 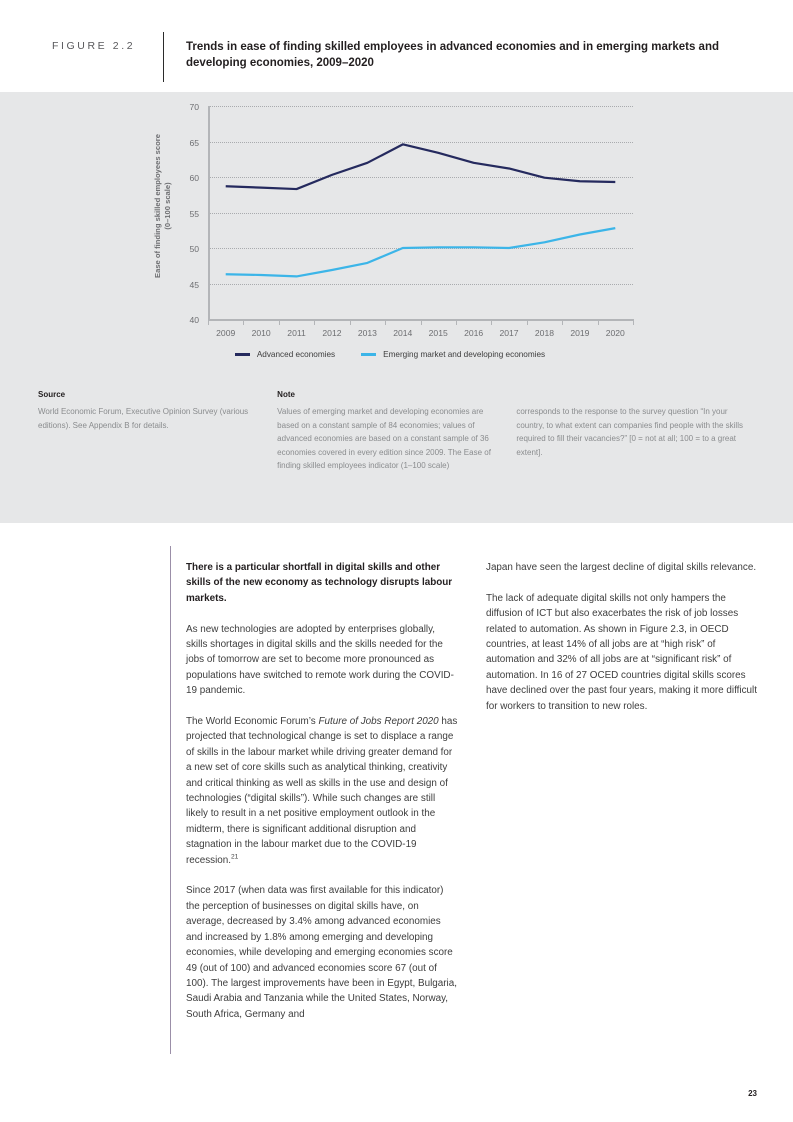 I want to click on gridline: 60, so click(x=411, y=178).